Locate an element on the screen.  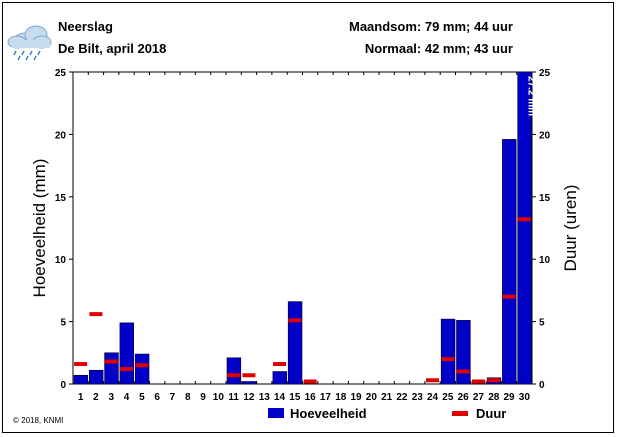
x-tick-label: 27 is located at coordinates (479, 397).